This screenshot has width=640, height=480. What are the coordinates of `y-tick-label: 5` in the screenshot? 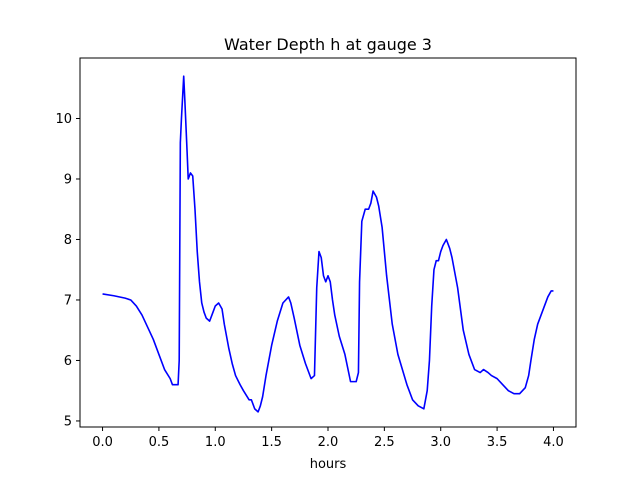 It's located at (68, 421).